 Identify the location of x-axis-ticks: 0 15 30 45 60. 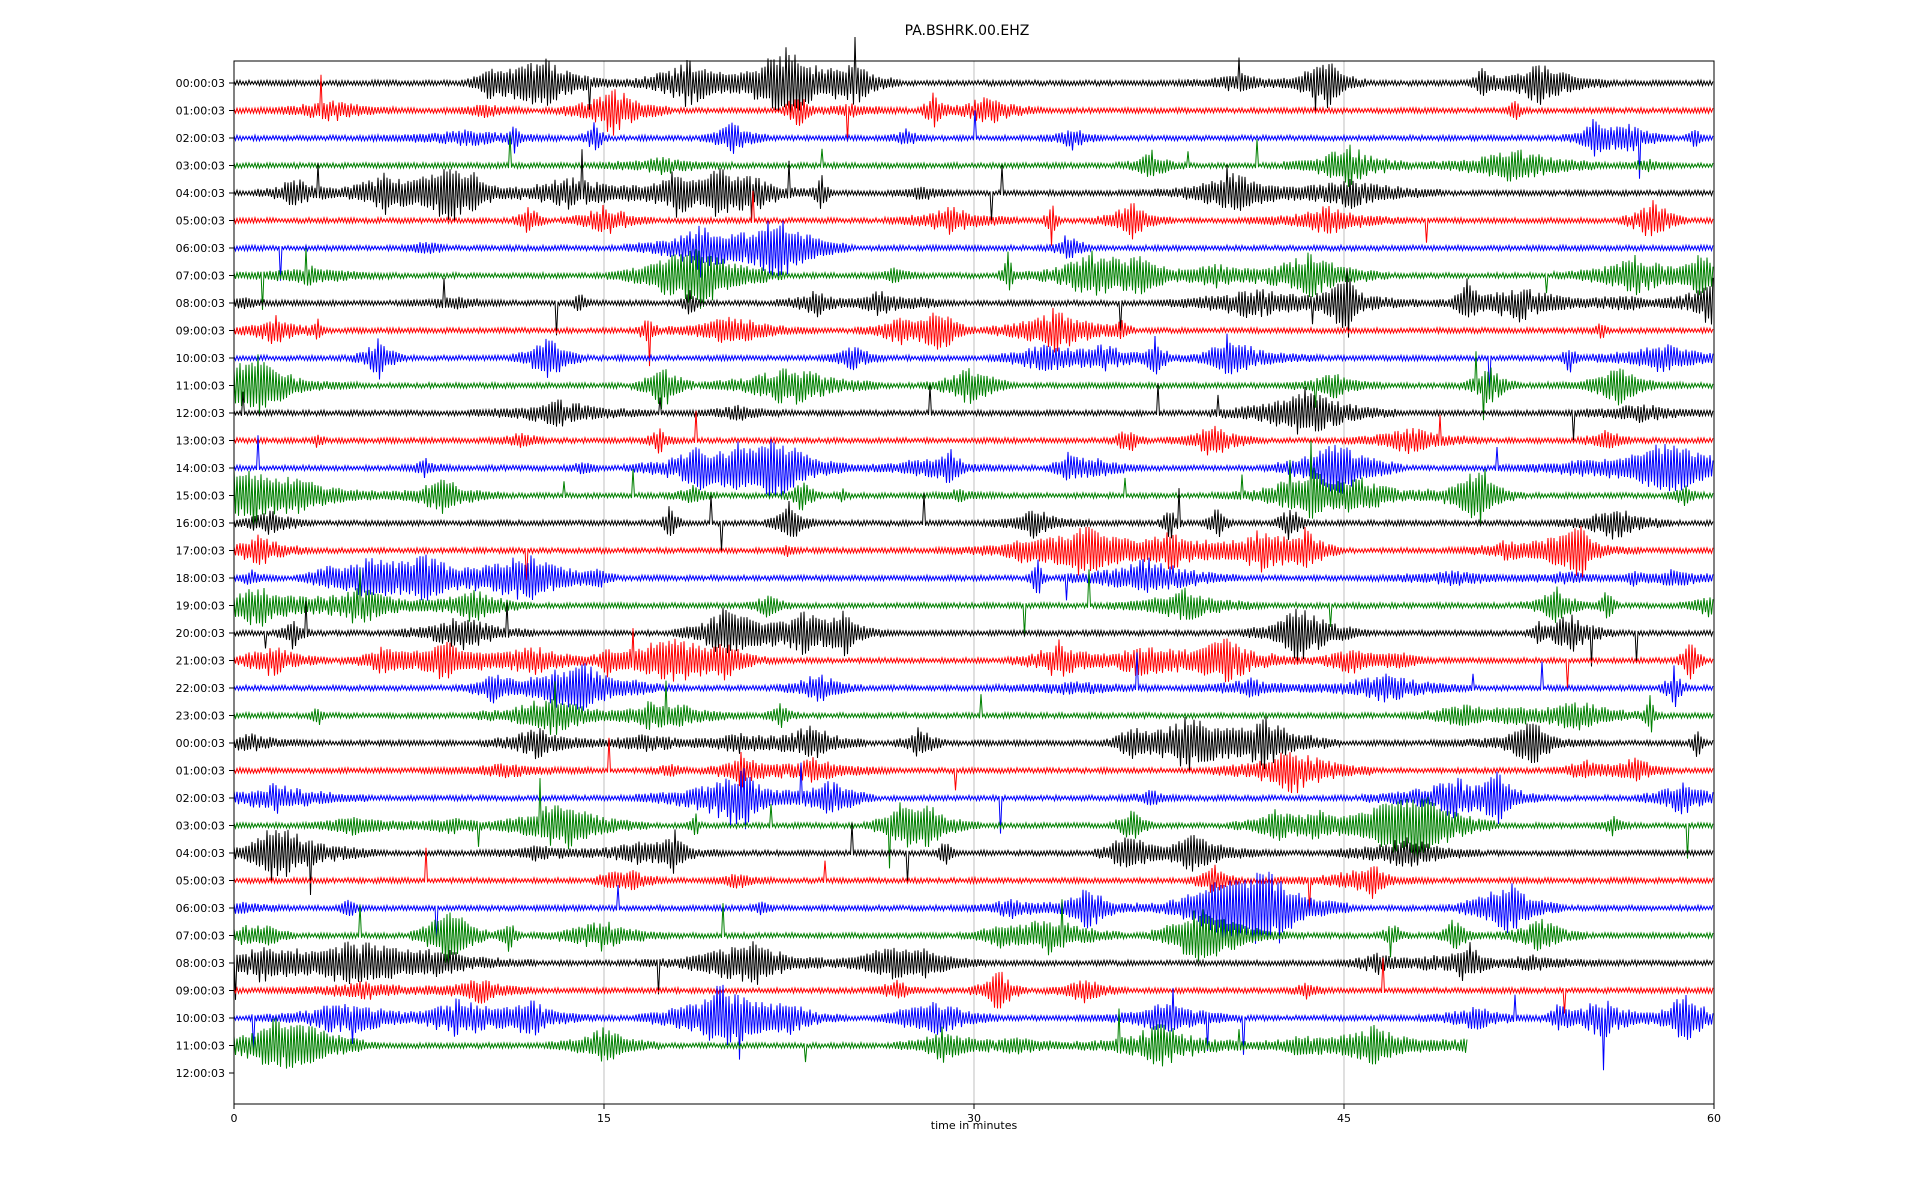
(976, 1114).